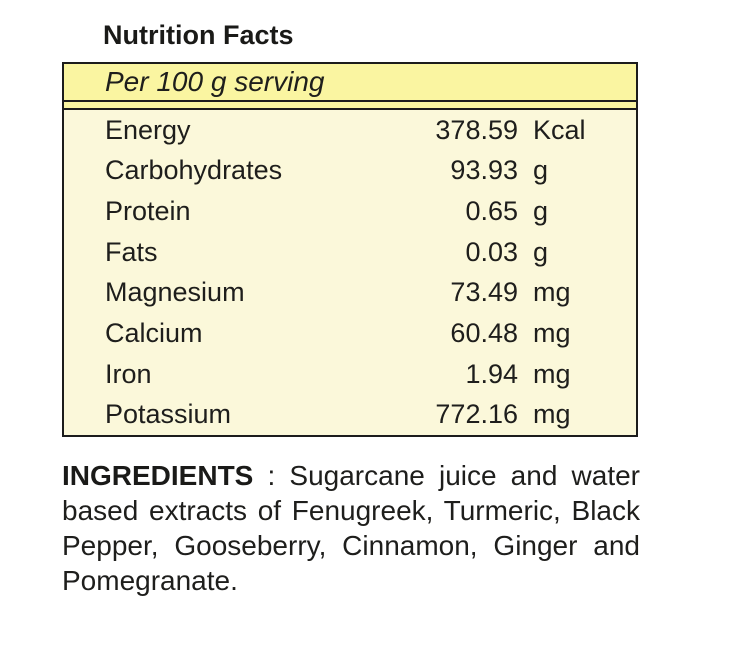  I want to click on nutrient-name: Magnesium, so click(175, 292).